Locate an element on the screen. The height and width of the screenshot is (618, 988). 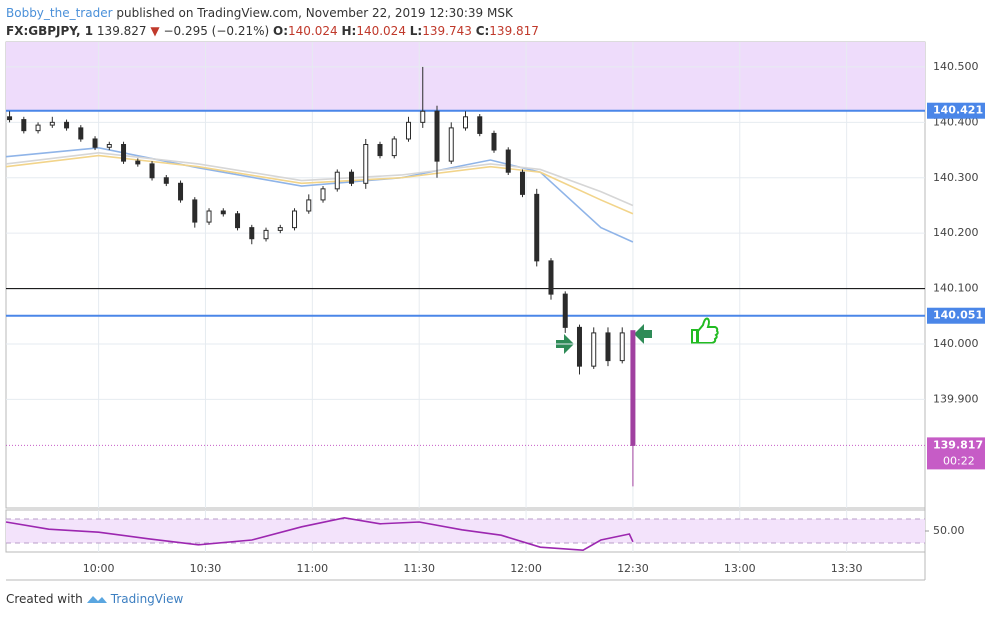
x-tick-label: 11:30 is located at coordinates (419, 568).